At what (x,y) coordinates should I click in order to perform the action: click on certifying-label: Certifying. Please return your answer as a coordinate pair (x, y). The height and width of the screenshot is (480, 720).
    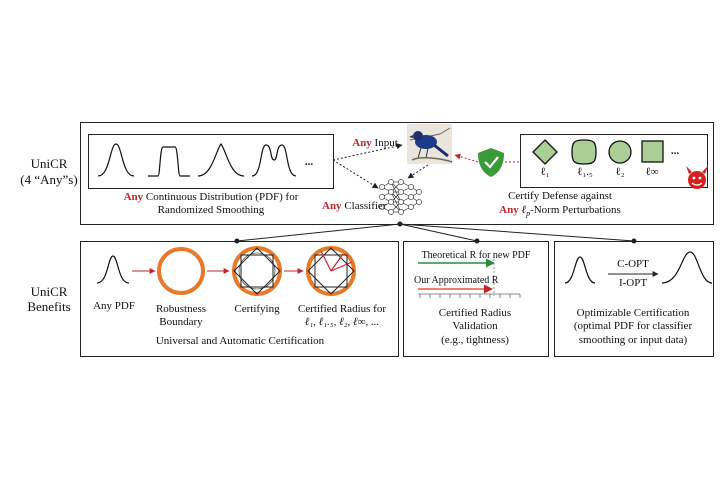
    Looking at the image, I should click on (257, 309).